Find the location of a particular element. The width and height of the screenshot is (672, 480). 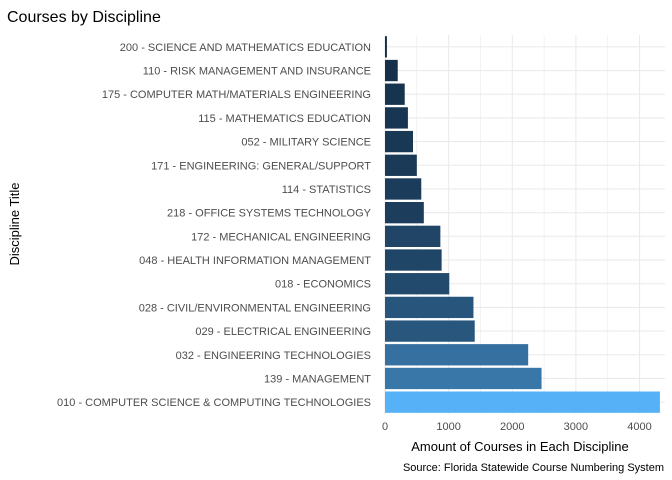

category-label: 139 - MANAGEMENT is located at coordinates (317, 379).